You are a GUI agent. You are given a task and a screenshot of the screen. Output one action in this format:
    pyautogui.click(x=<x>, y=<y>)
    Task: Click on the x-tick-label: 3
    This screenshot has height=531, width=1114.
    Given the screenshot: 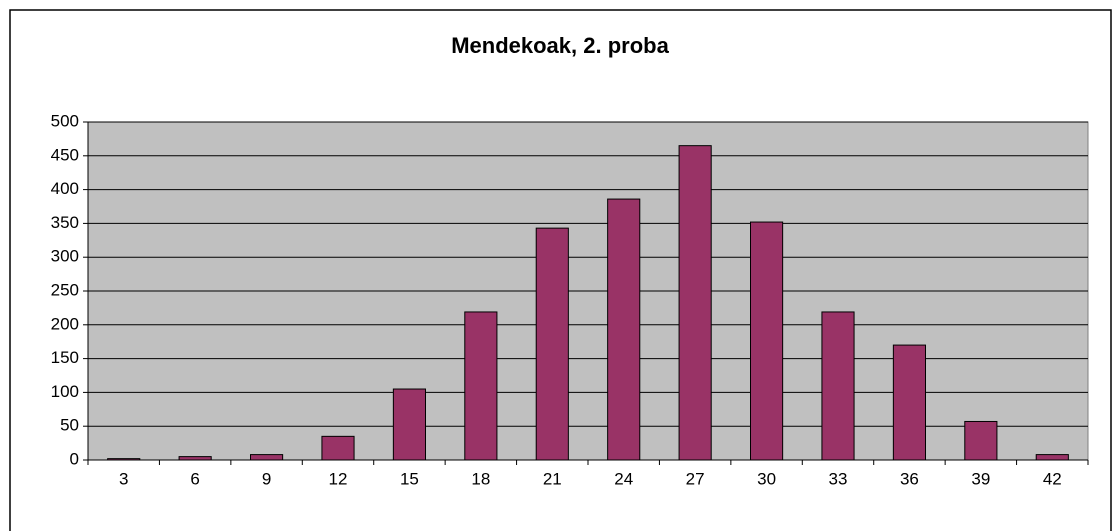 What is the action you would take?
    pyautogui.click(x=123, y=478)
    